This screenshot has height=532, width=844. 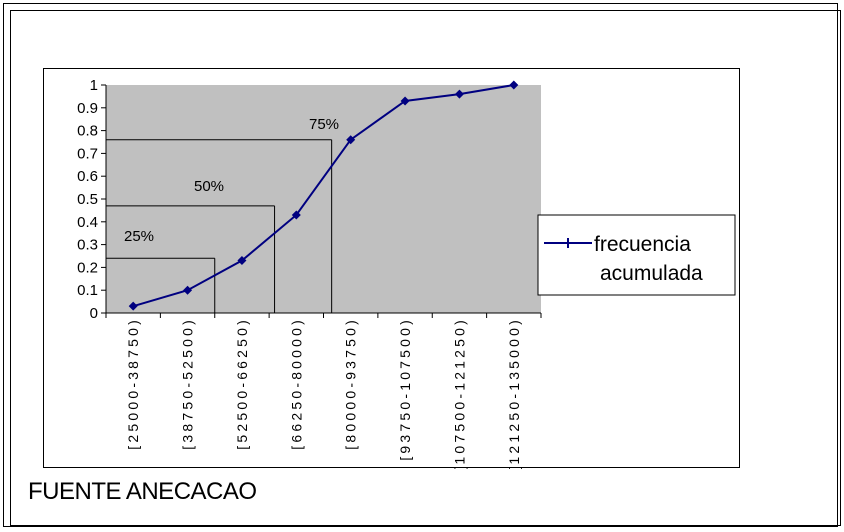 What do you see at coordinates (351, 383) in the screenshot?
I see `x-tick-label: [80000-93750)` at bounding box center [351, 383].